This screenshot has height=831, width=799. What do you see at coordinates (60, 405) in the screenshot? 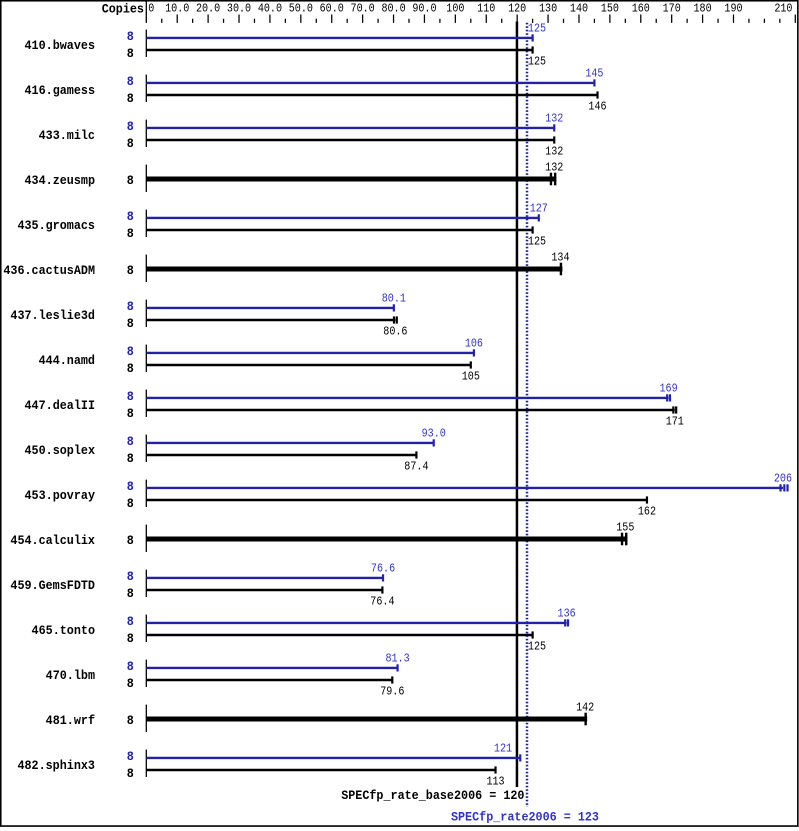
I see `svg-text: 447.dealII` at bounding box center [60, 405].